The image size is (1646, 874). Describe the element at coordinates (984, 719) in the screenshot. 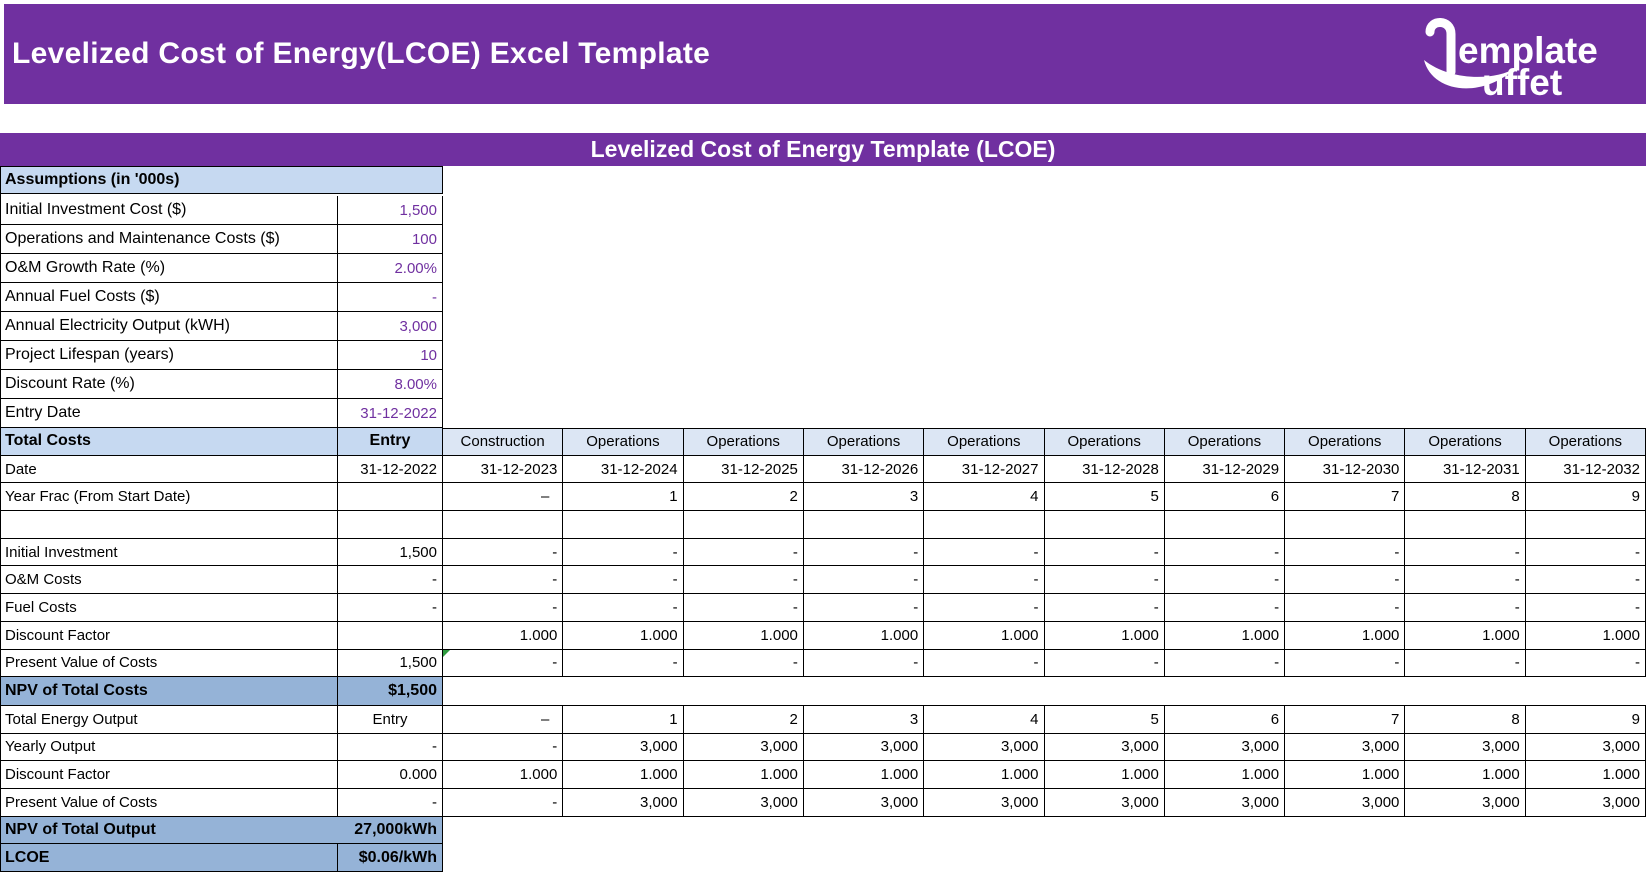

I see `data-cell: 4` at that location.